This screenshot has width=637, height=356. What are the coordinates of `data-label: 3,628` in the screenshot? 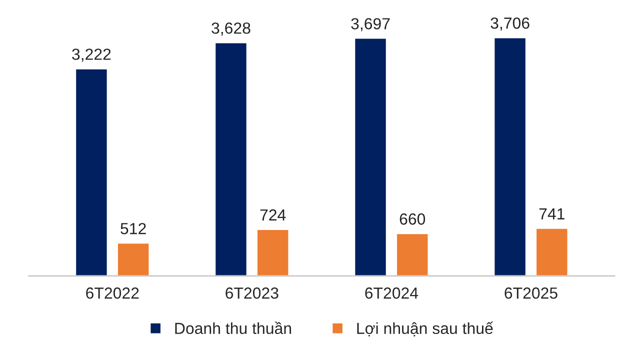 It's located at (231, 29).